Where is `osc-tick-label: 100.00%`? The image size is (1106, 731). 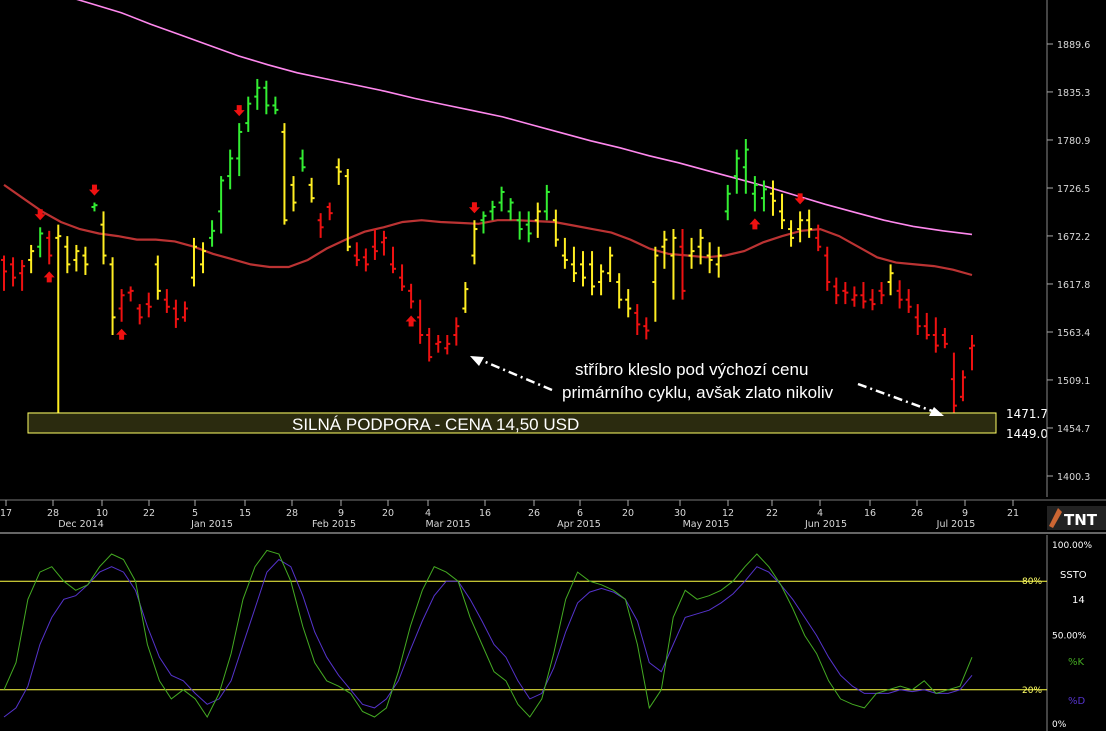
osc-tick-label: 100.00% is located at coordinates (1072, 546).